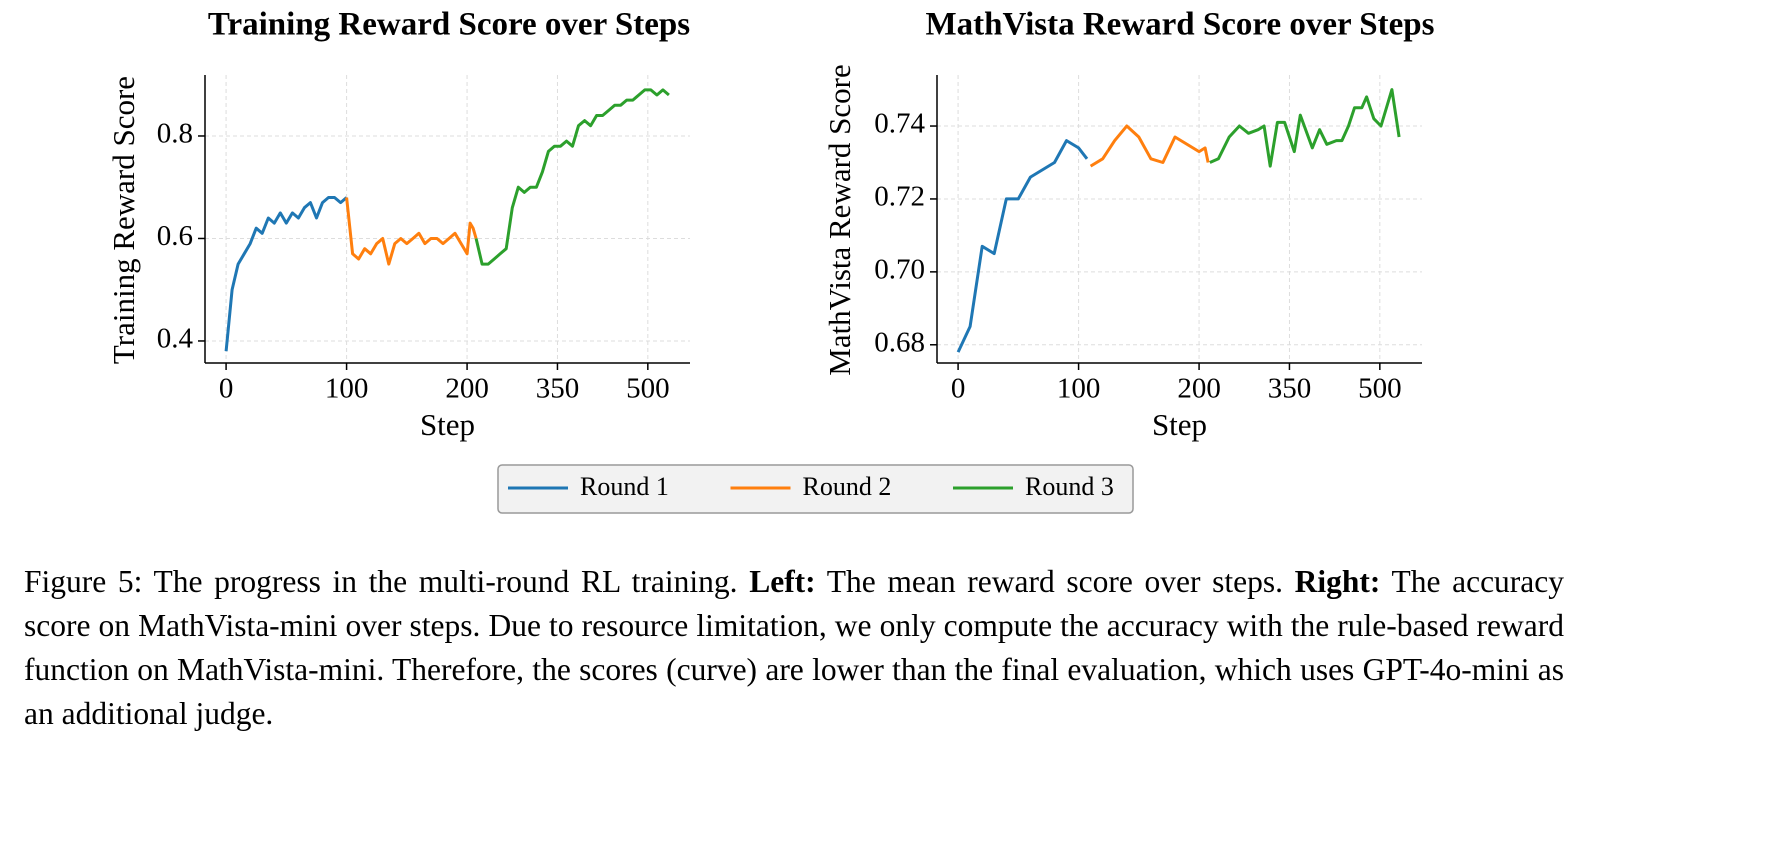 This screenshot has width=1788, height=852. I want to click on legend-label: Round 3, so click(1069, 486).